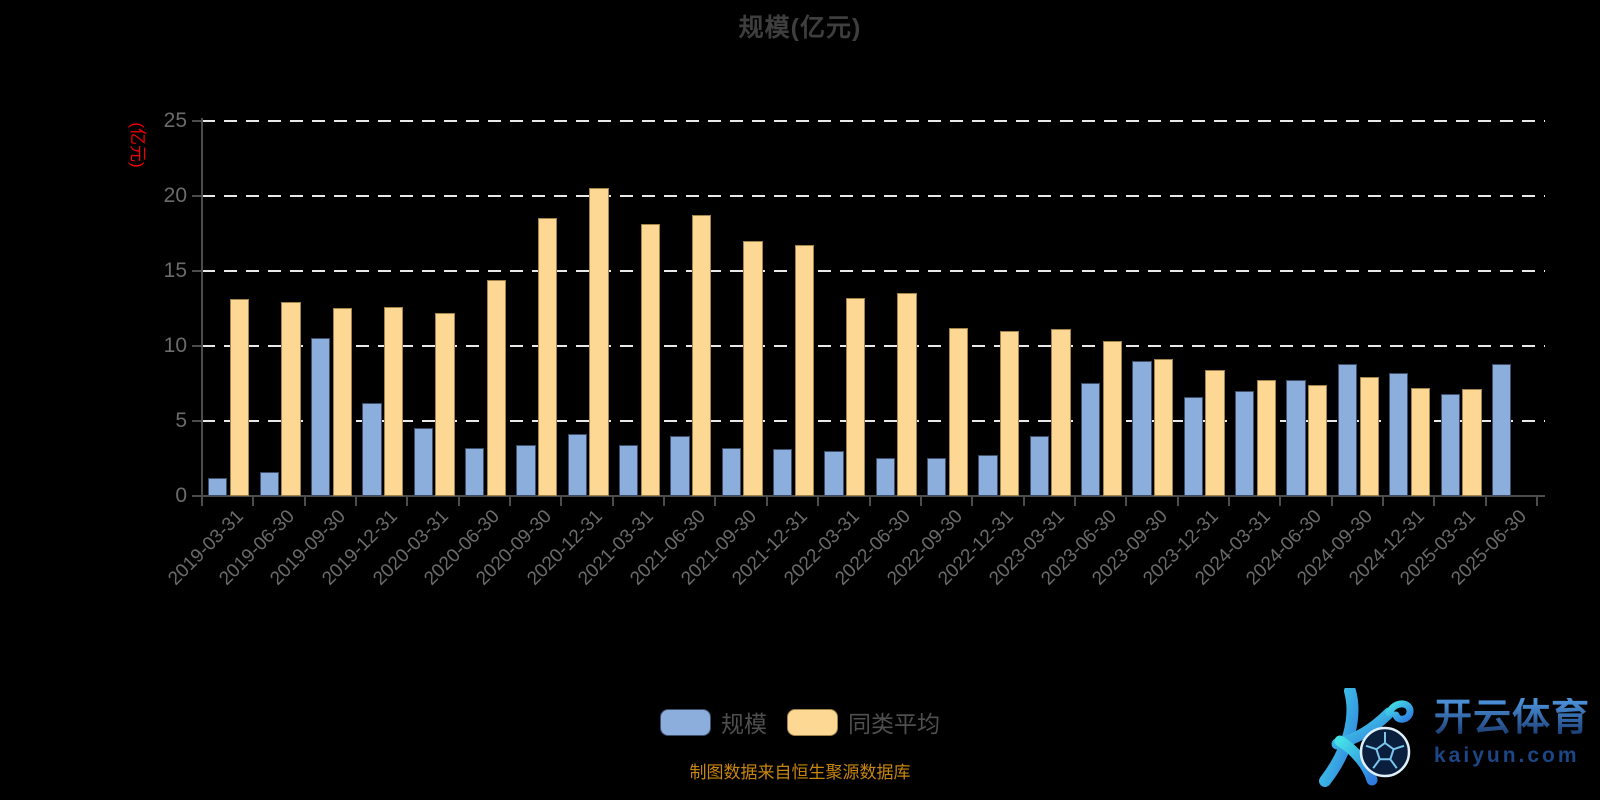 This screenshot has width=1600, height=800. What do you see at coordinates (1507, 755) in the screenshot?
I see `brand-domain: kaiyun.com` at bounding box center [1507, 755].